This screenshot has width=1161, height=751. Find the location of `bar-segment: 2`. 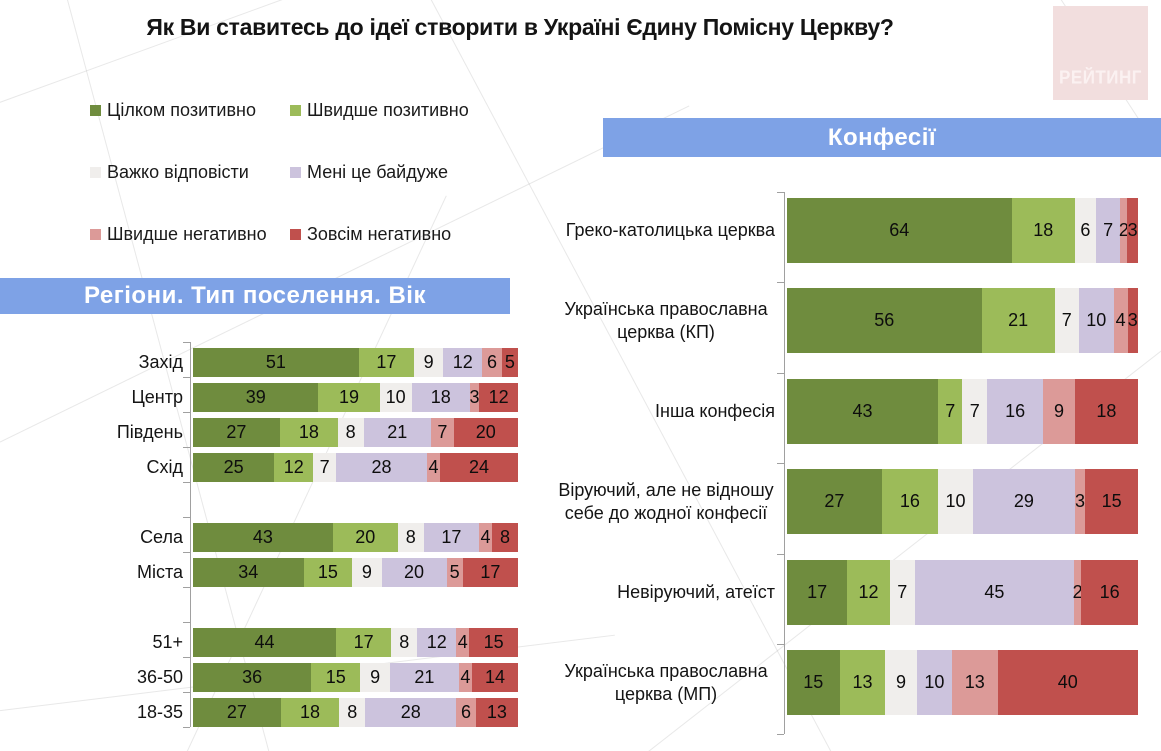

bar-segment: 2 is located at coordinates (1123, 230).